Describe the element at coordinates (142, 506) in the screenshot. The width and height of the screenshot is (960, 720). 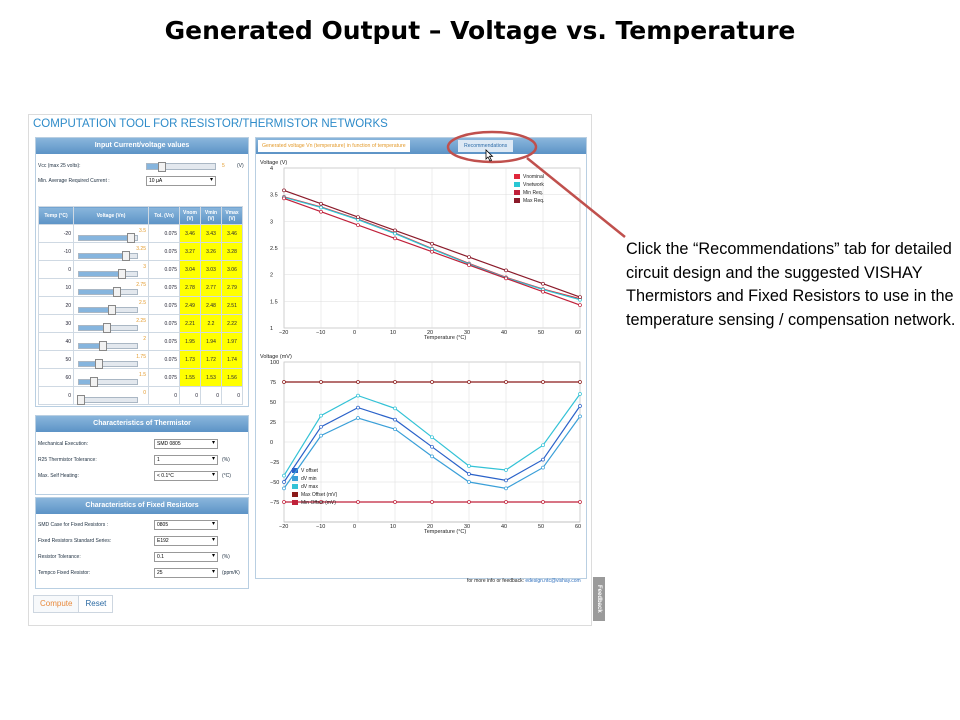
I see `resistor-panel-header: Characteristics of Fixed Resistors` at that location.